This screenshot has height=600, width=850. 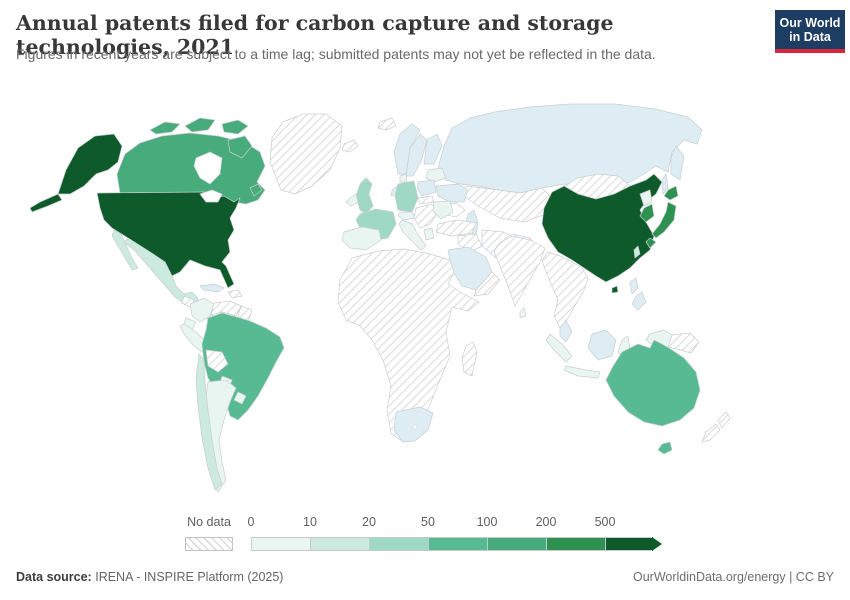 What do you see at coordinates (212, 288) in the screenshot?
I see `country-cuba` at bounding box center [212, 288].